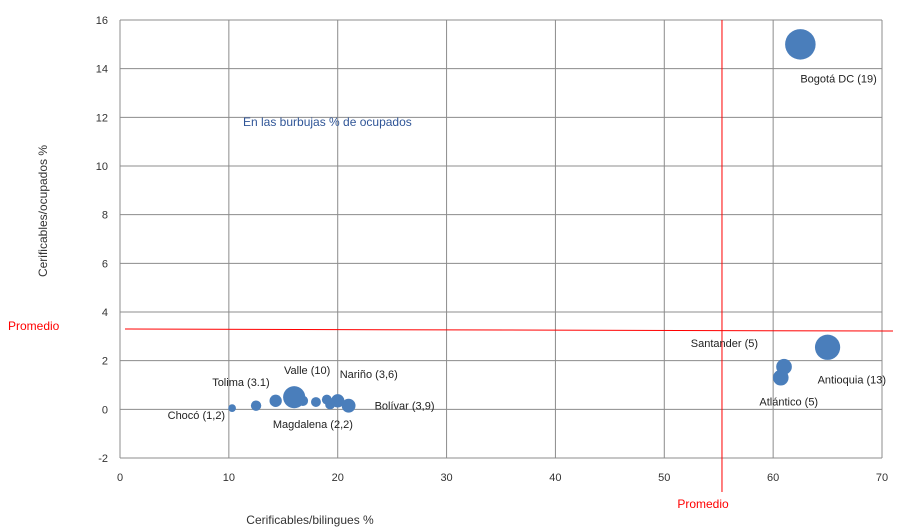 Image resolution: width=898 pixels, height=529 pixels. Describe the element at coordinates (240, 383) in the screenshot. I see `bubble-label: Tolima (3.1)` at that location.